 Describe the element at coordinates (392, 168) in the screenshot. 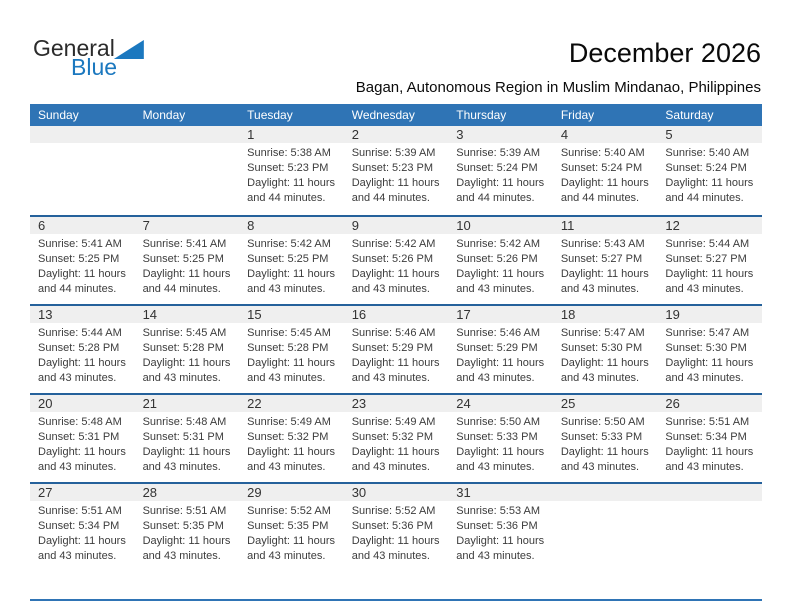

I see `sun-time-line: Sunset: 5:23 PM` at that location.